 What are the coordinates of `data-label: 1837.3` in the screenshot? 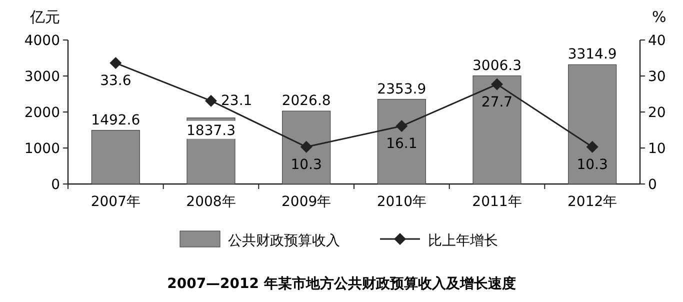 It's located at (211, 130).